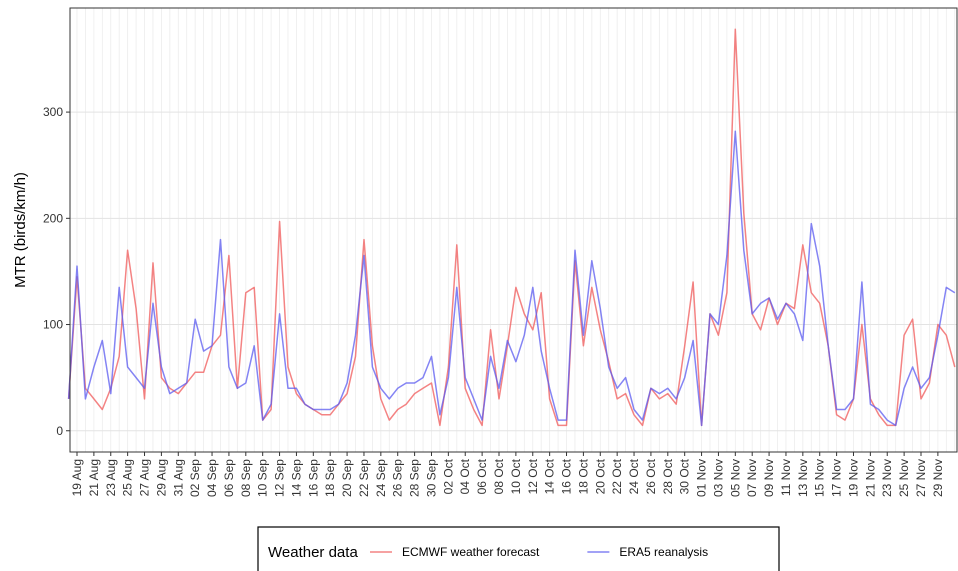 The width and height of the screenshot is (958, 571). What do you see at coordinates (161, 477) in the screenshot?
I see `x-tick-label: 29 Aug` at bounding box center [161, 477].